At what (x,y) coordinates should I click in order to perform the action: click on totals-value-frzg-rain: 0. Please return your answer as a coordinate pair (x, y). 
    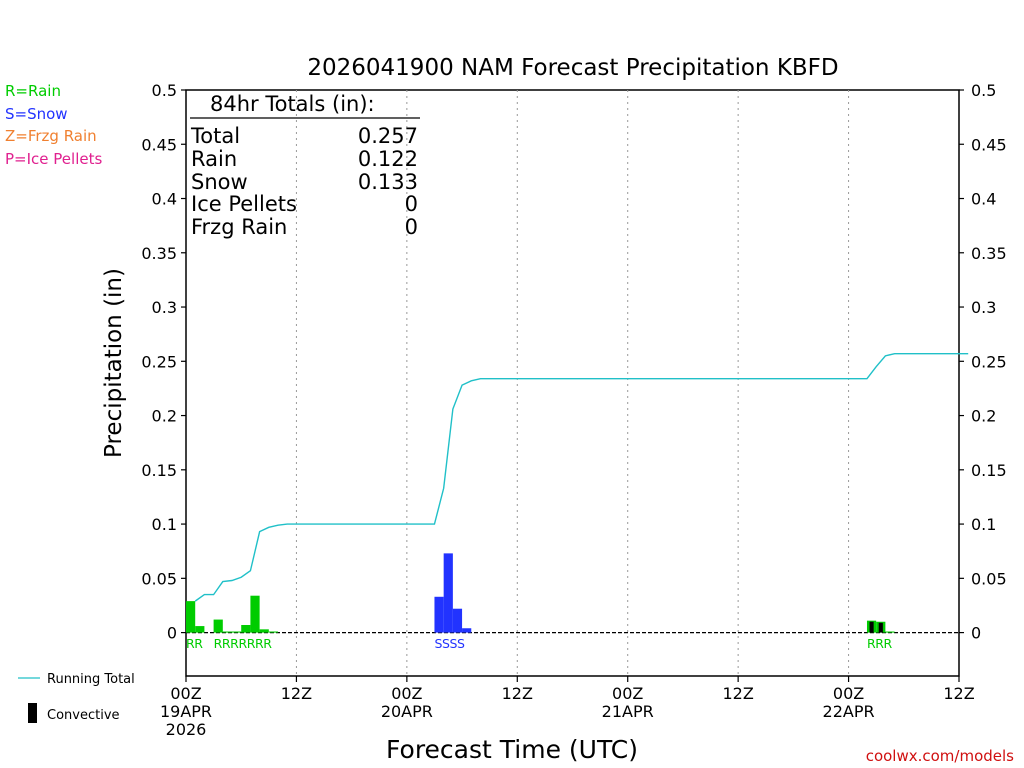
    Looking at the image, I should click on (411, 227).